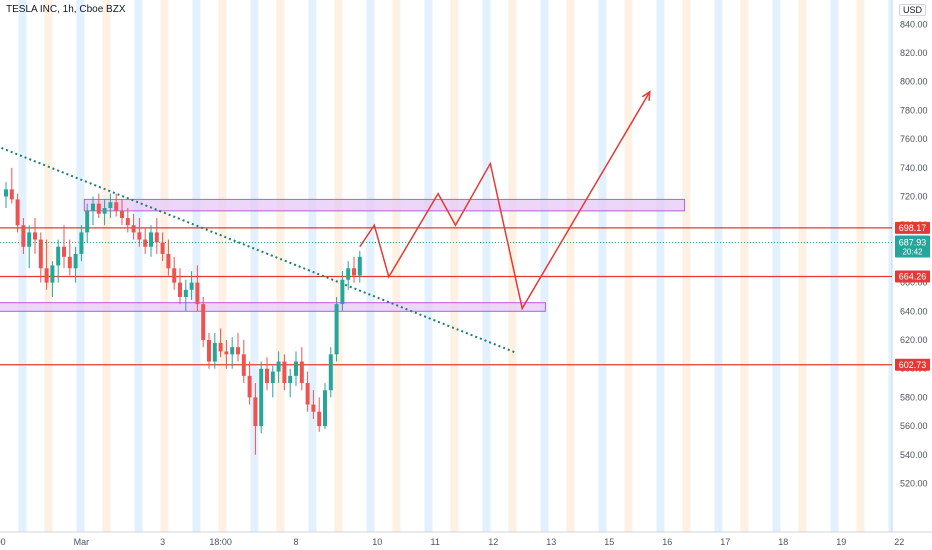 Image resolution: width=932 pixels, height=550 pixels. I want to click on currency-badge: USD, so click(912, 10).